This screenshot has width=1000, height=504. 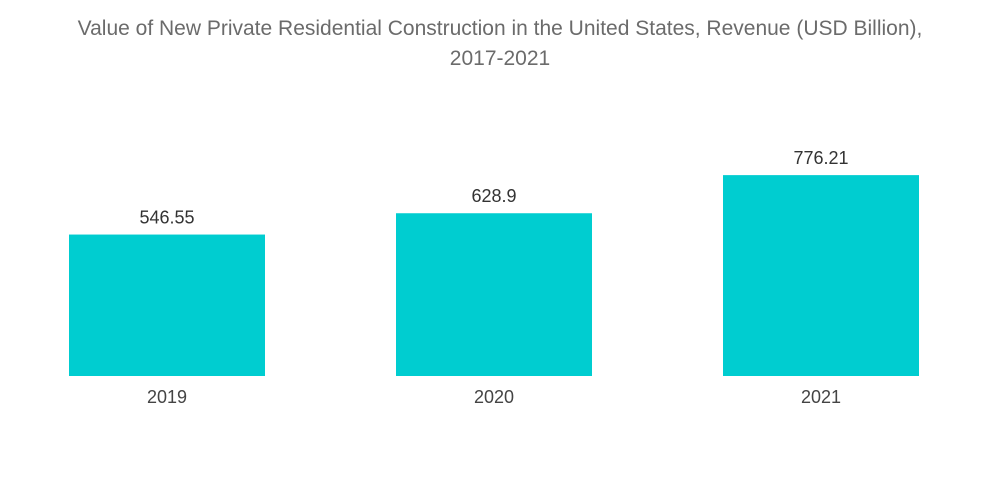 What do you see at coordinates (166, 218) in the screenshot?
I see `value-label-2019: 546.55` at bounding box center [166, 218].